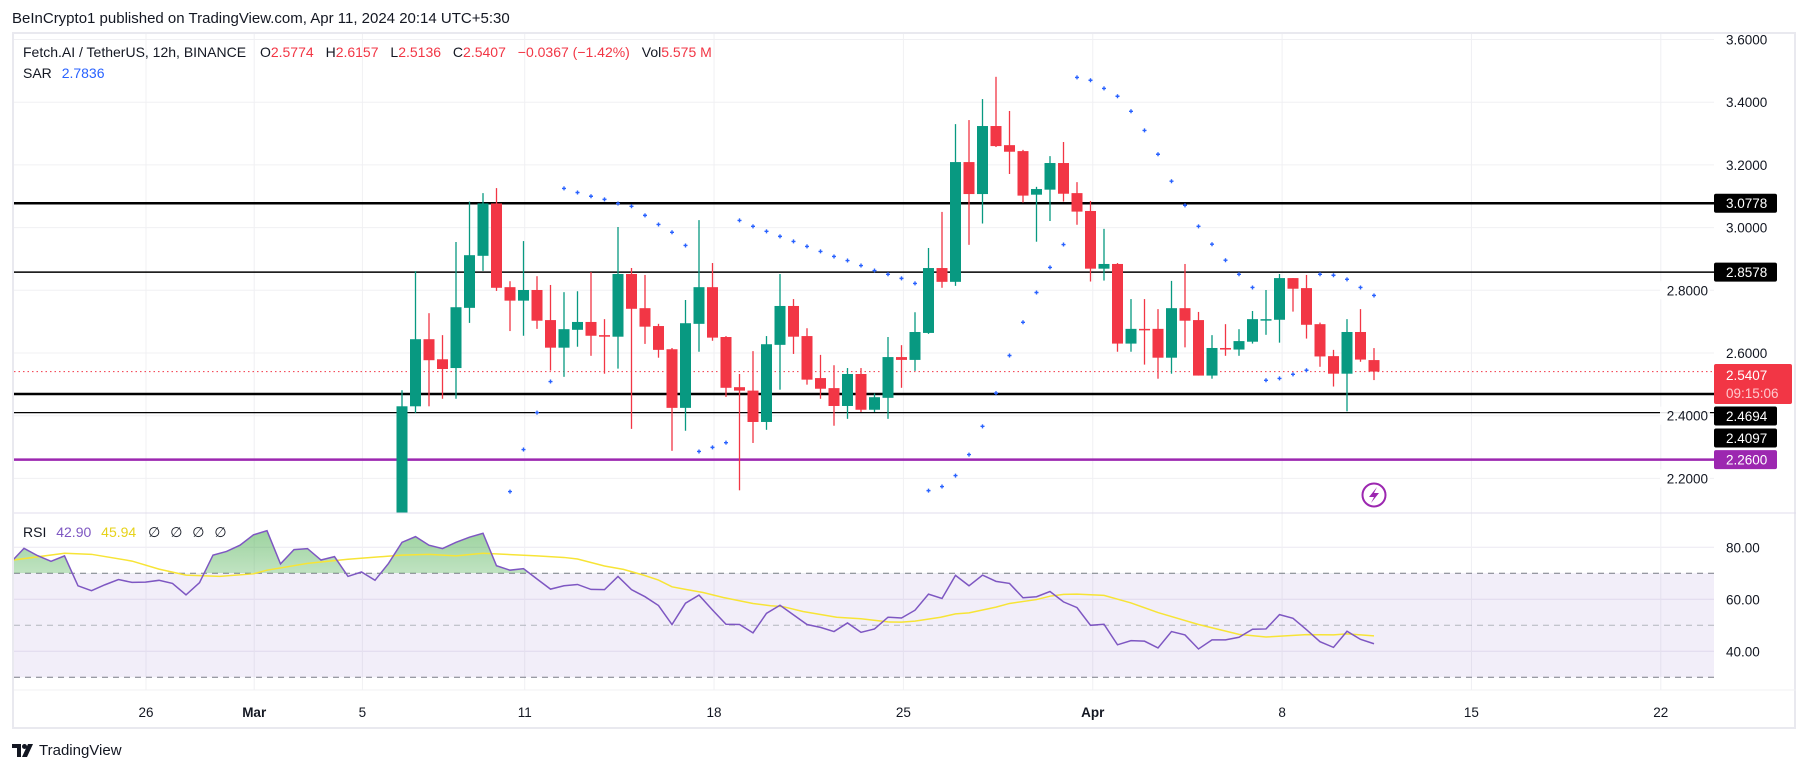  What do you see at coordinates (135, 52) in the screenshot?
I see `symbol-title: Fetch.AI / TetherUS, 12h, BINANCE` at bounding box center [135, 52].